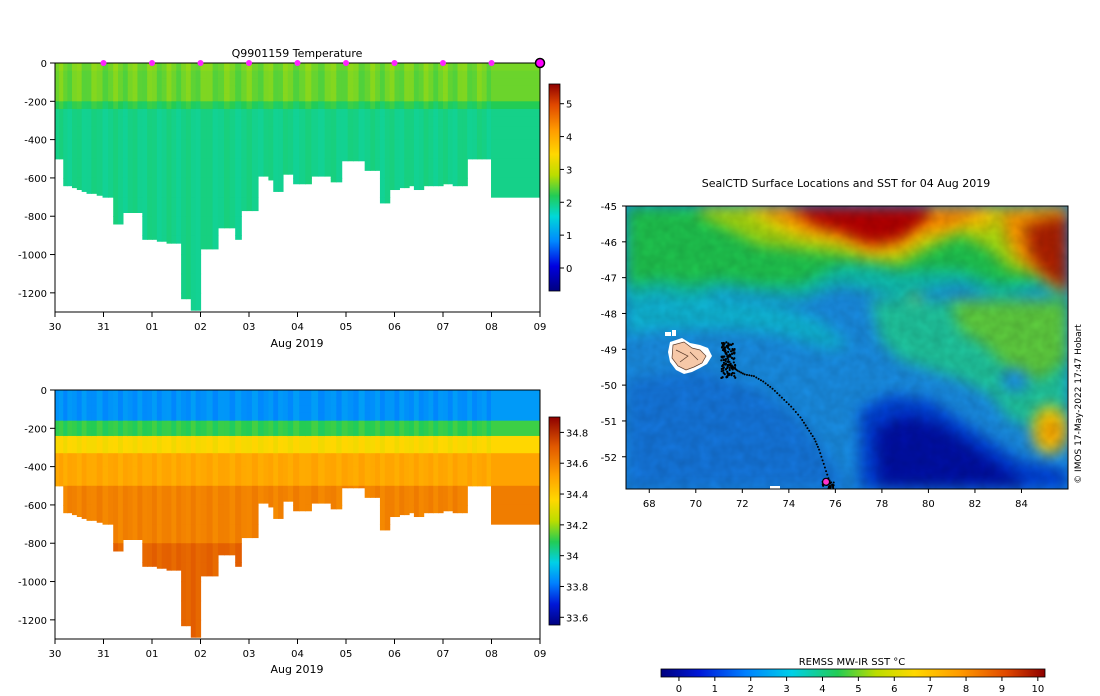 This screenshot has width=1100, height=696. I want to click on x-tick-label: 09, so click(540, 327).